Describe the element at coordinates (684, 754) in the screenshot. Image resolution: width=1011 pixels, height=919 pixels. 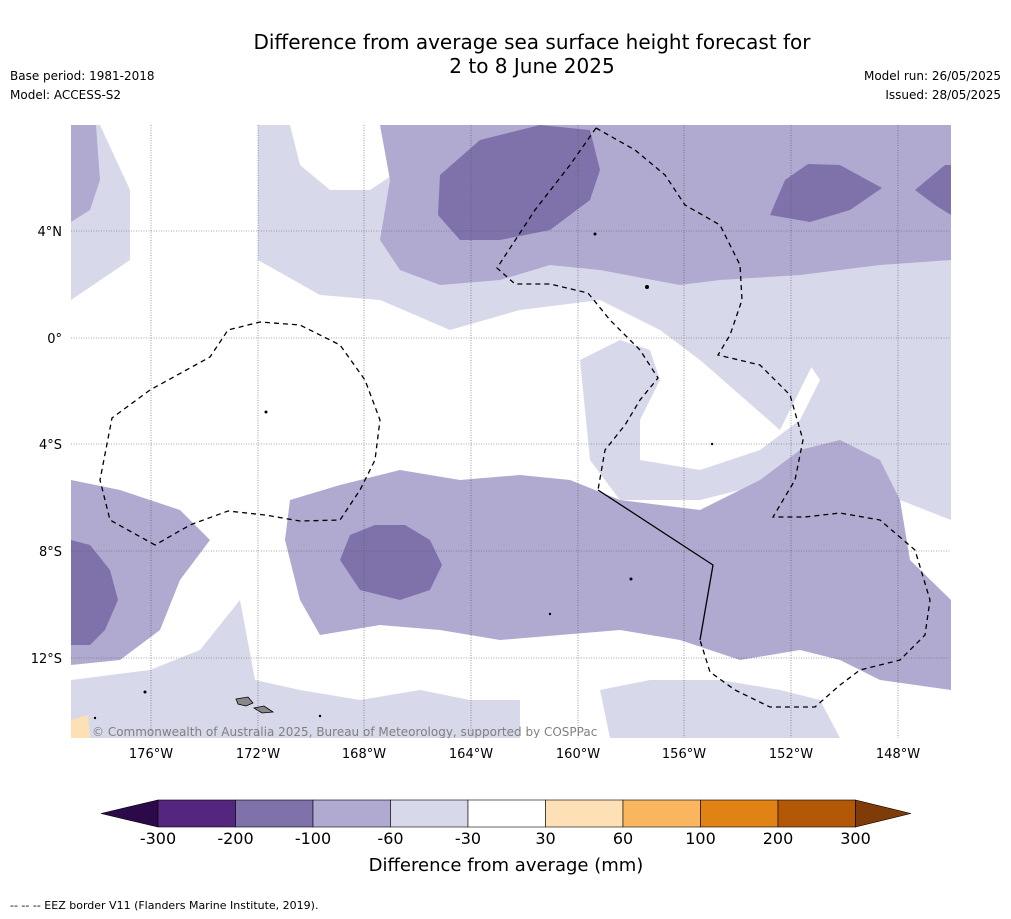
I see `lon-label: 156°W` at that location.